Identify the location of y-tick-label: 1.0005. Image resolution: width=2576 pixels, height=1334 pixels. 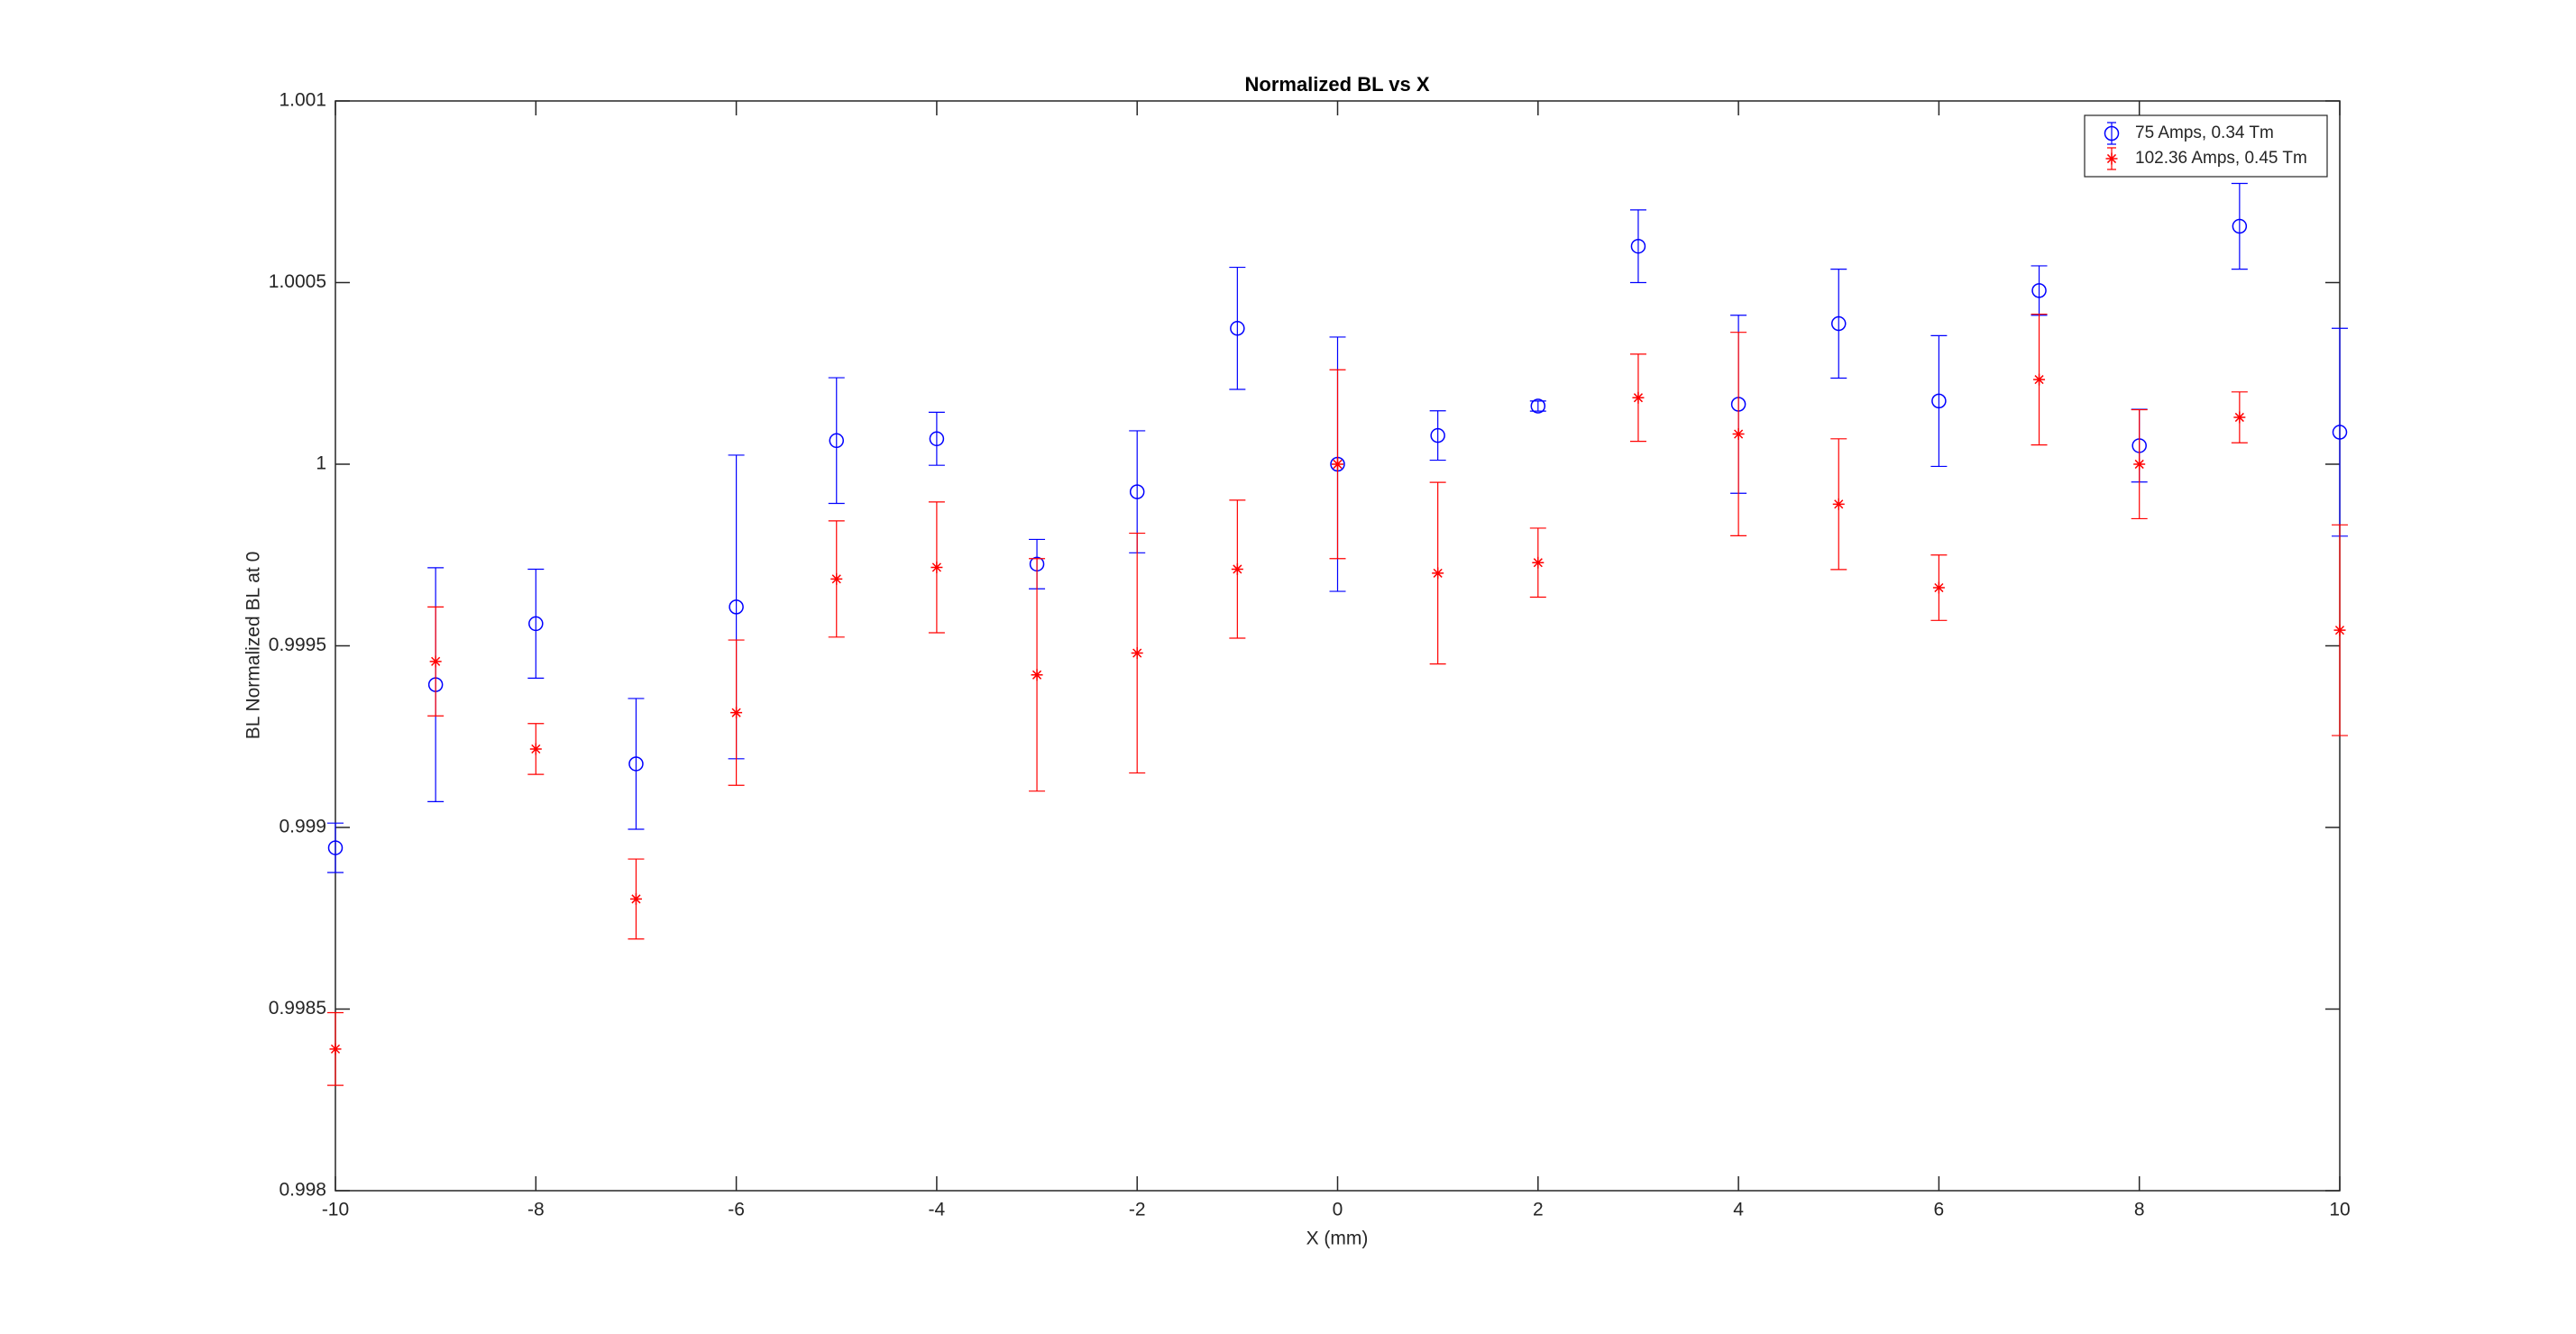
(297, 281).